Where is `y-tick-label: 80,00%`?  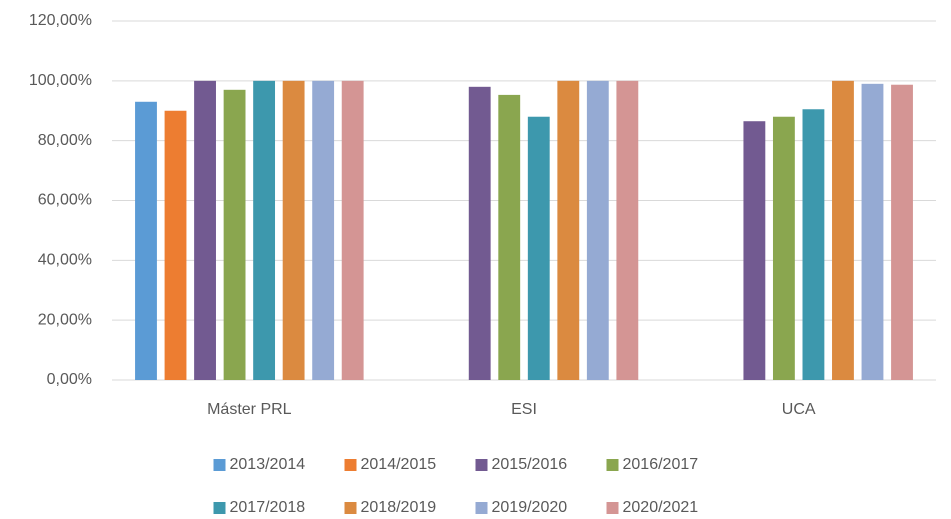 y-tick-label: 80,00% is located at coordinates (65, 140).